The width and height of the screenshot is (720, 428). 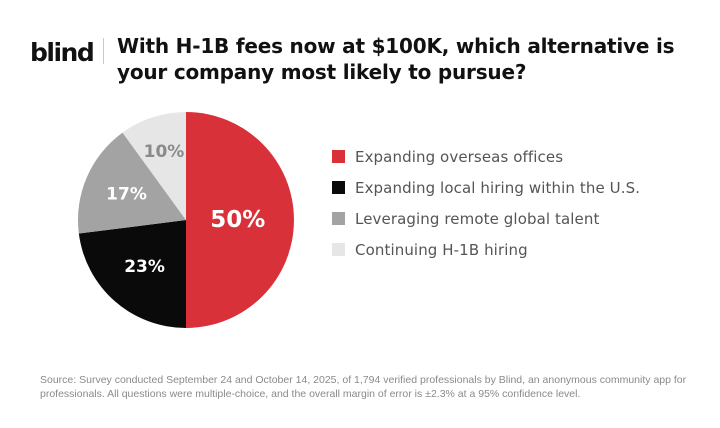 What do you see at coordinates (126, 194) in the screenshot?
I see `pie-slice-label: 17%` at bounding box center [126, 194].